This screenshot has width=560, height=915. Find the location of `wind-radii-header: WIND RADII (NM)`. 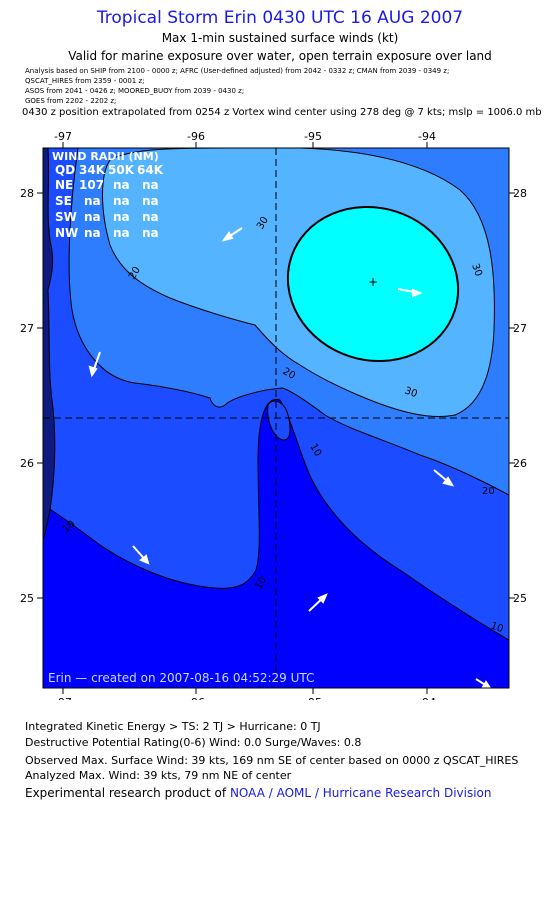

wind-radii-header: WIND RADII (NM) is located at coordinates (105, 156).